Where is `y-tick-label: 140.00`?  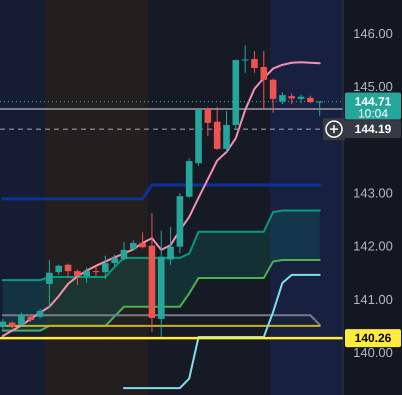 y-tick-label: 140.00 is located at coordinates (373, 352).